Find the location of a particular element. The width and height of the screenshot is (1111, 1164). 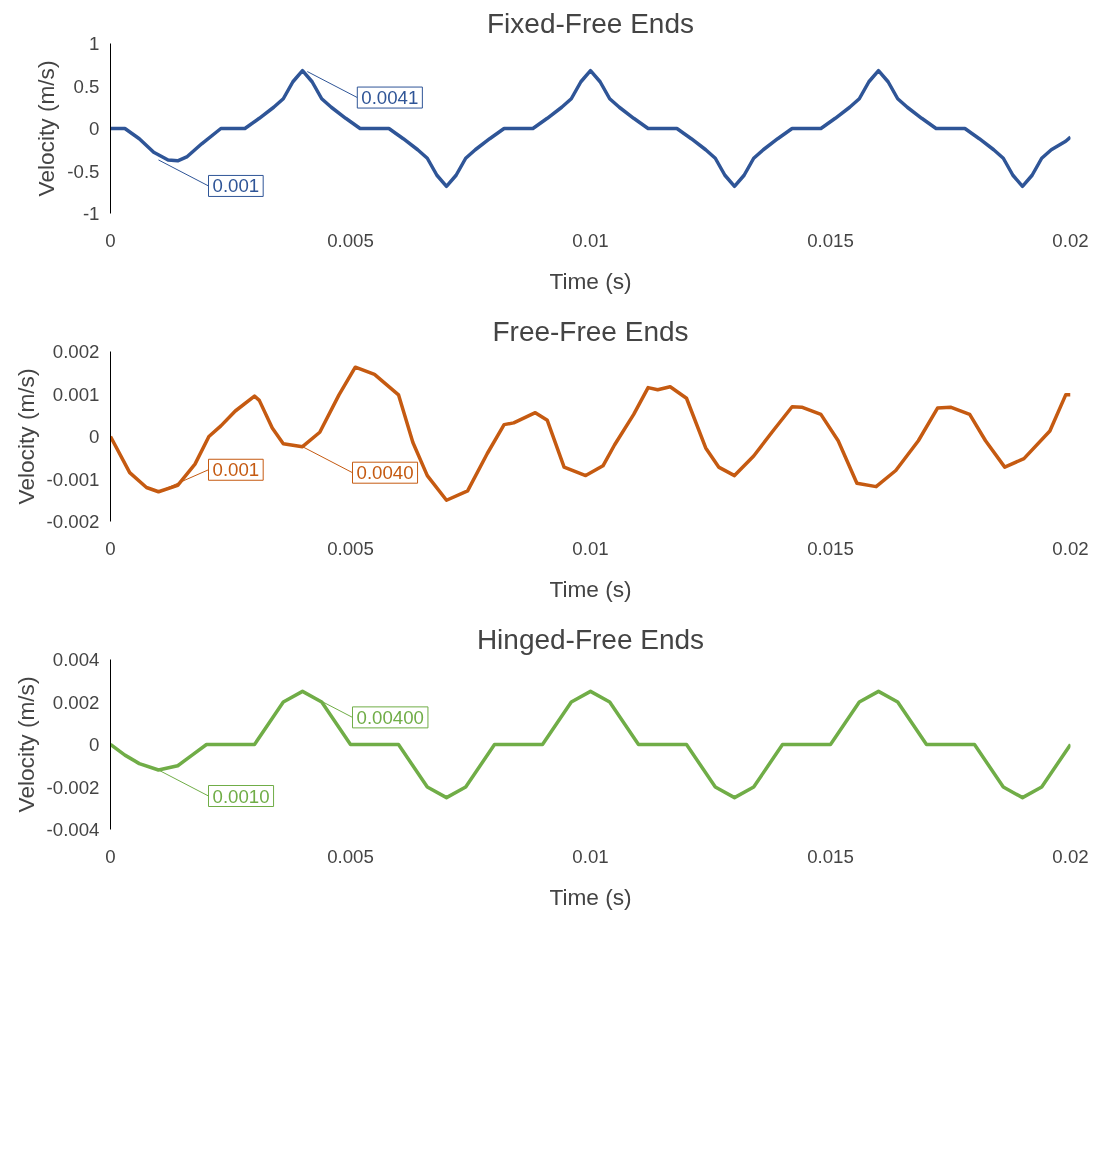

y-tick-label: 0.004 is located at coordinates (76, 659).